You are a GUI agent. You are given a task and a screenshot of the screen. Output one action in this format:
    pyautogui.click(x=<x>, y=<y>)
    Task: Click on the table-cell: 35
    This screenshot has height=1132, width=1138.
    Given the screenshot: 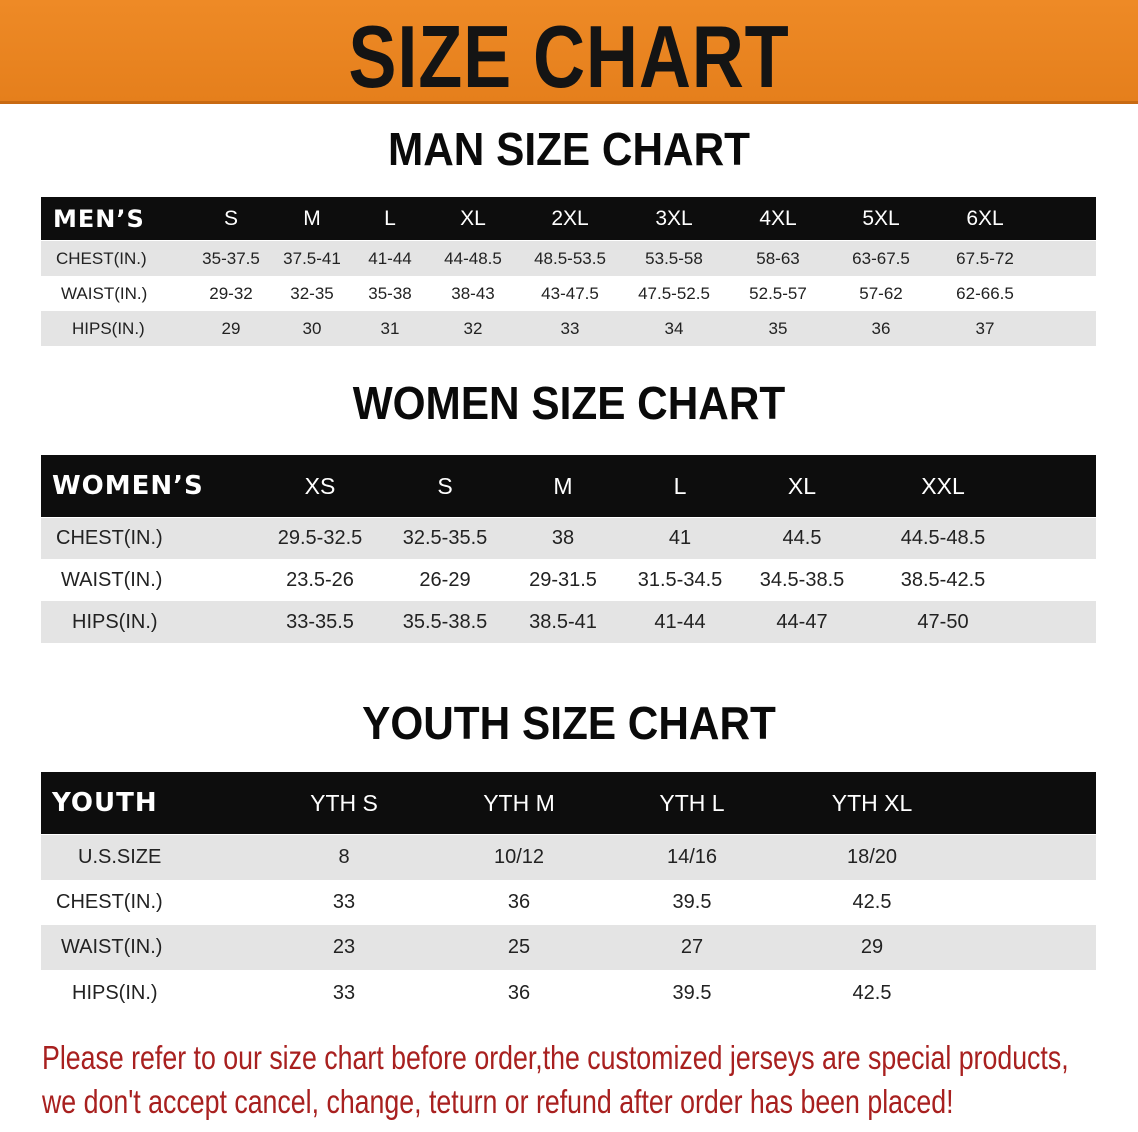 What is the action you would take?
    pyautogui.click(x=778, y=328)
    